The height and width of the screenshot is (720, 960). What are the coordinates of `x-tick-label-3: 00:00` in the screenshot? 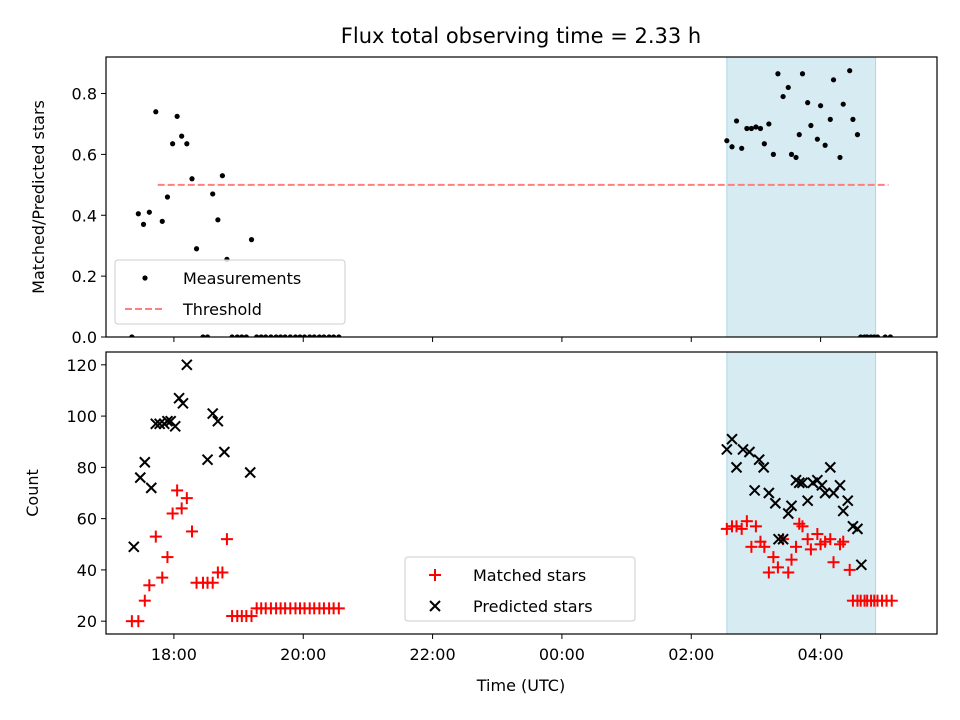 It's located at (562, 654).